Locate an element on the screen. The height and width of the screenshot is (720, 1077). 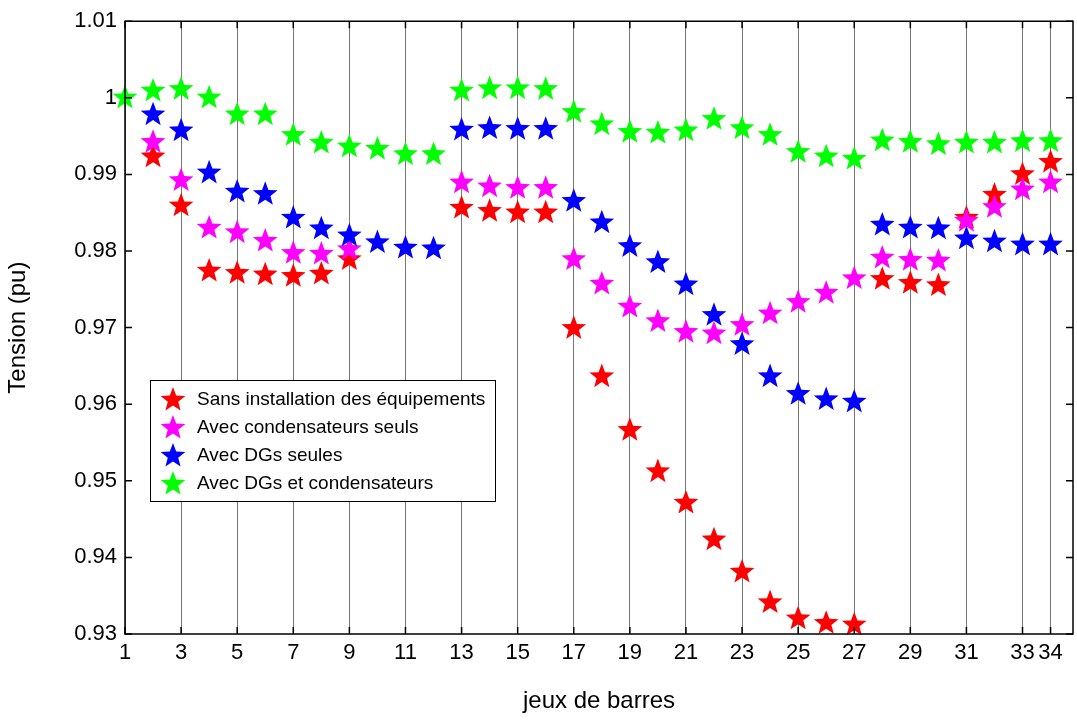
x-tick-label: 27 is located at coordinates (854, 652).